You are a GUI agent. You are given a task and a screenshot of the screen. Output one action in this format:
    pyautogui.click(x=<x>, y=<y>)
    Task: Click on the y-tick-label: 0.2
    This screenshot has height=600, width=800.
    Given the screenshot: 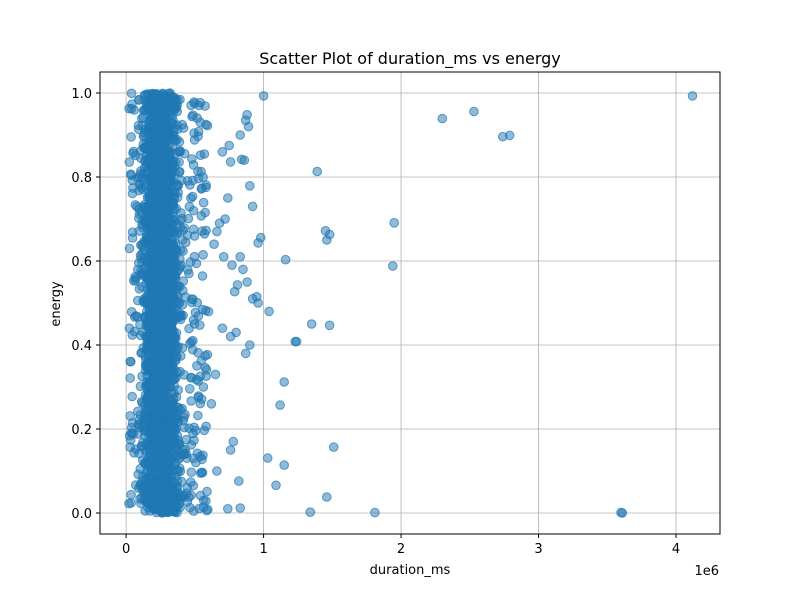 What is the action you would take?
    pyautogui.click(x=81, y=430)
    